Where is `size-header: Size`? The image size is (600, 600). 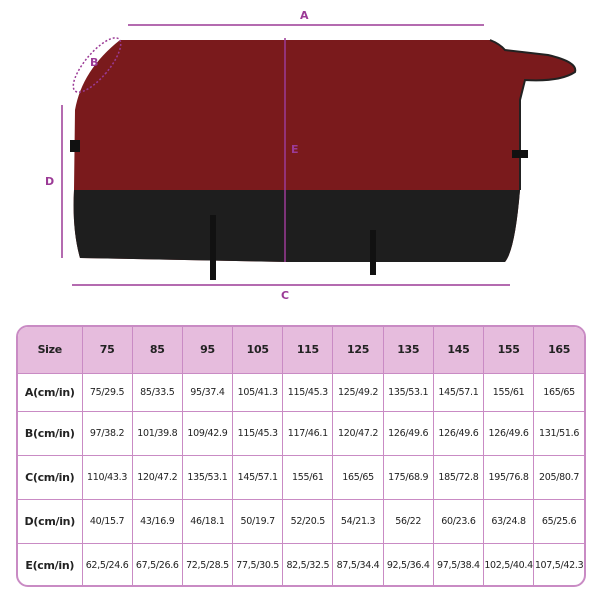 size-header: Size is located at coordinates (50, 350).